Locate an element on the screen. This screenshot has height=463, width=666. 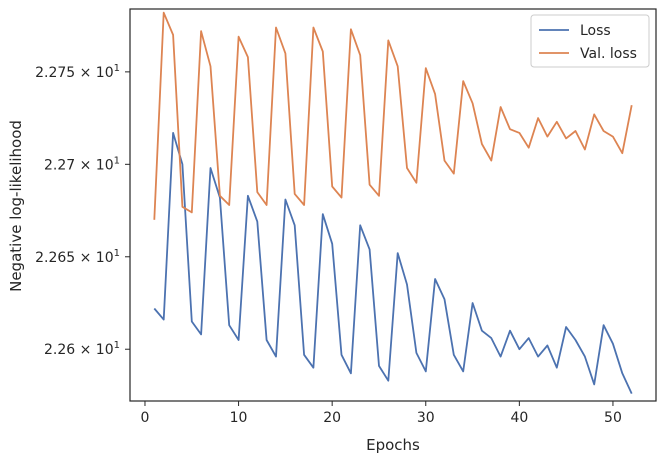
x-axis: 0 10 20 30 40 50 is located at coordinates (381, 413).